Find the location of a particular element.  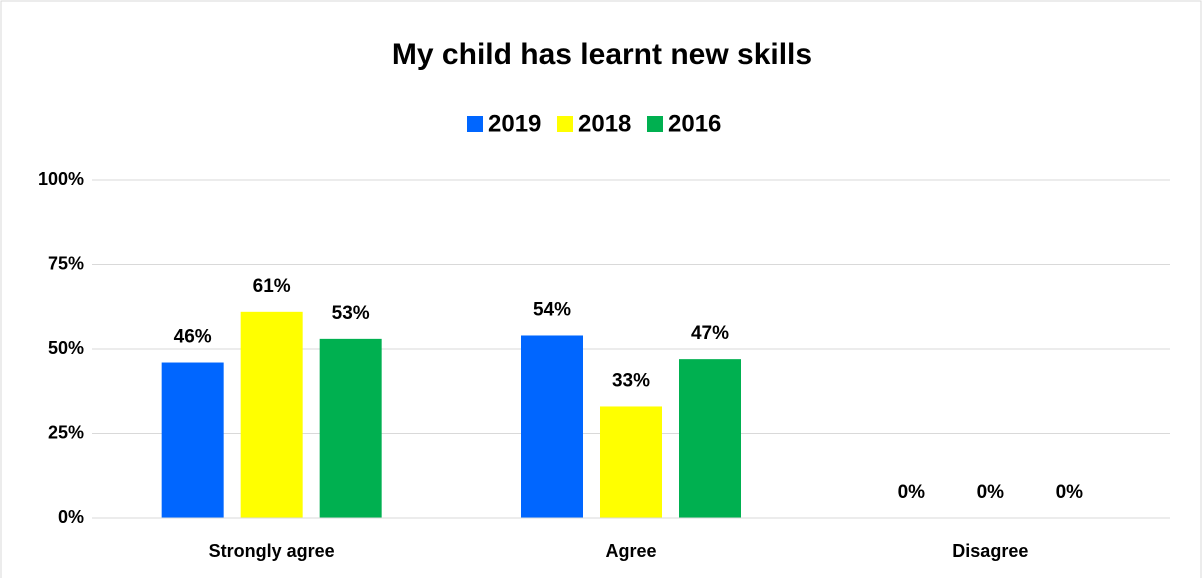

legend-label: 2019 is located at coordinates (514, 123).